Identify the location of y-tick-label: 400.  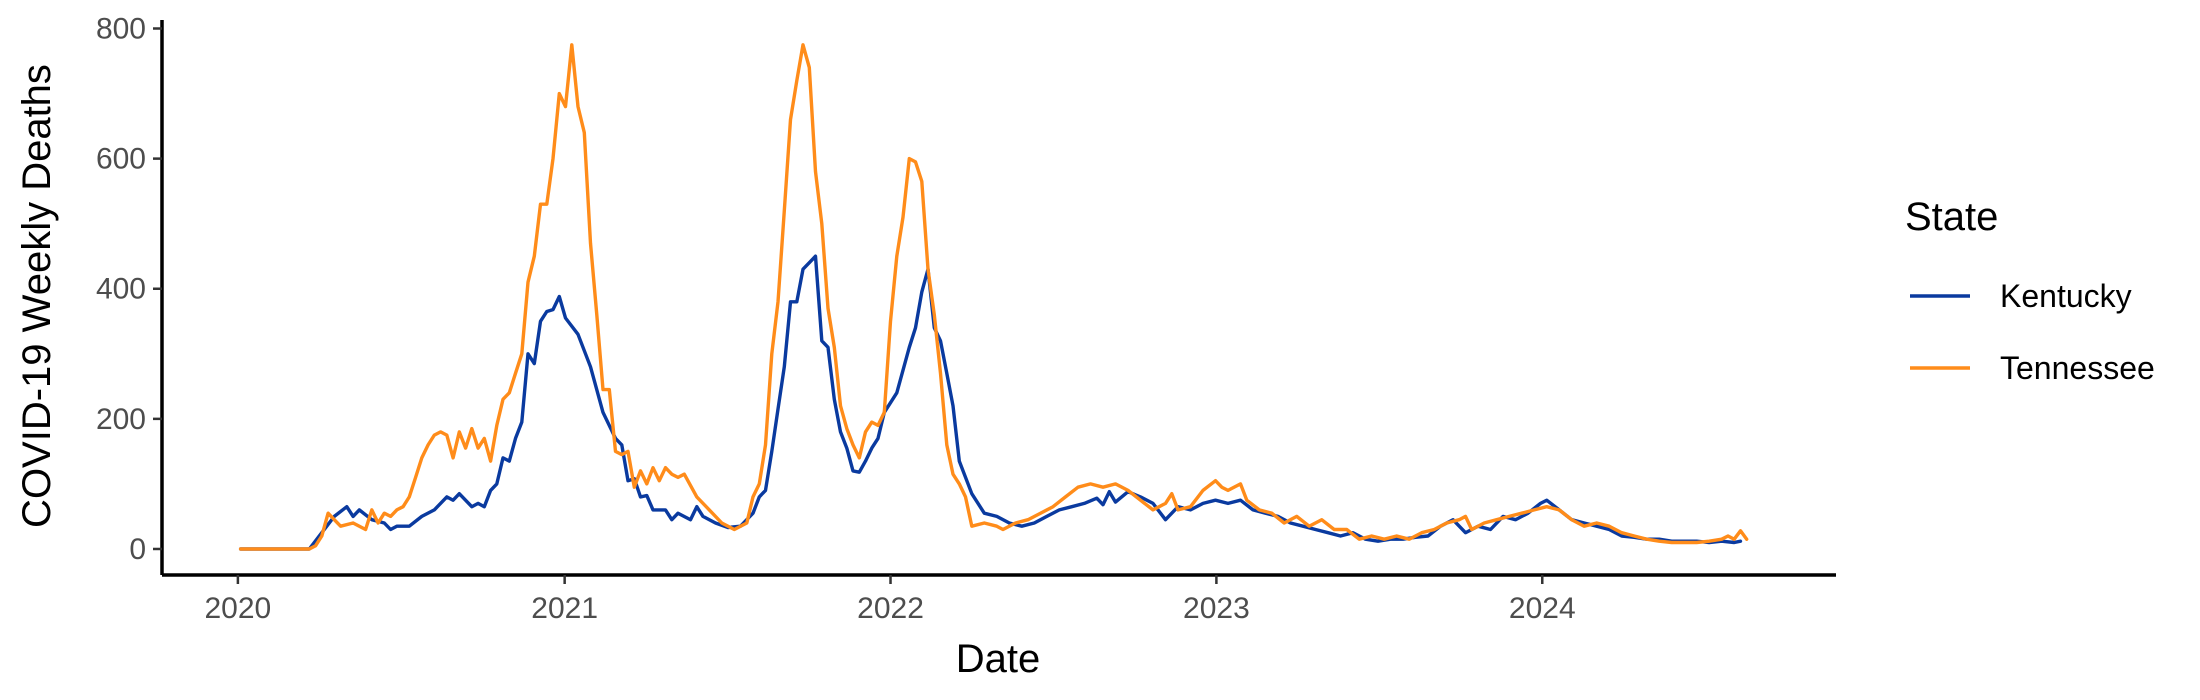
(121, 289).